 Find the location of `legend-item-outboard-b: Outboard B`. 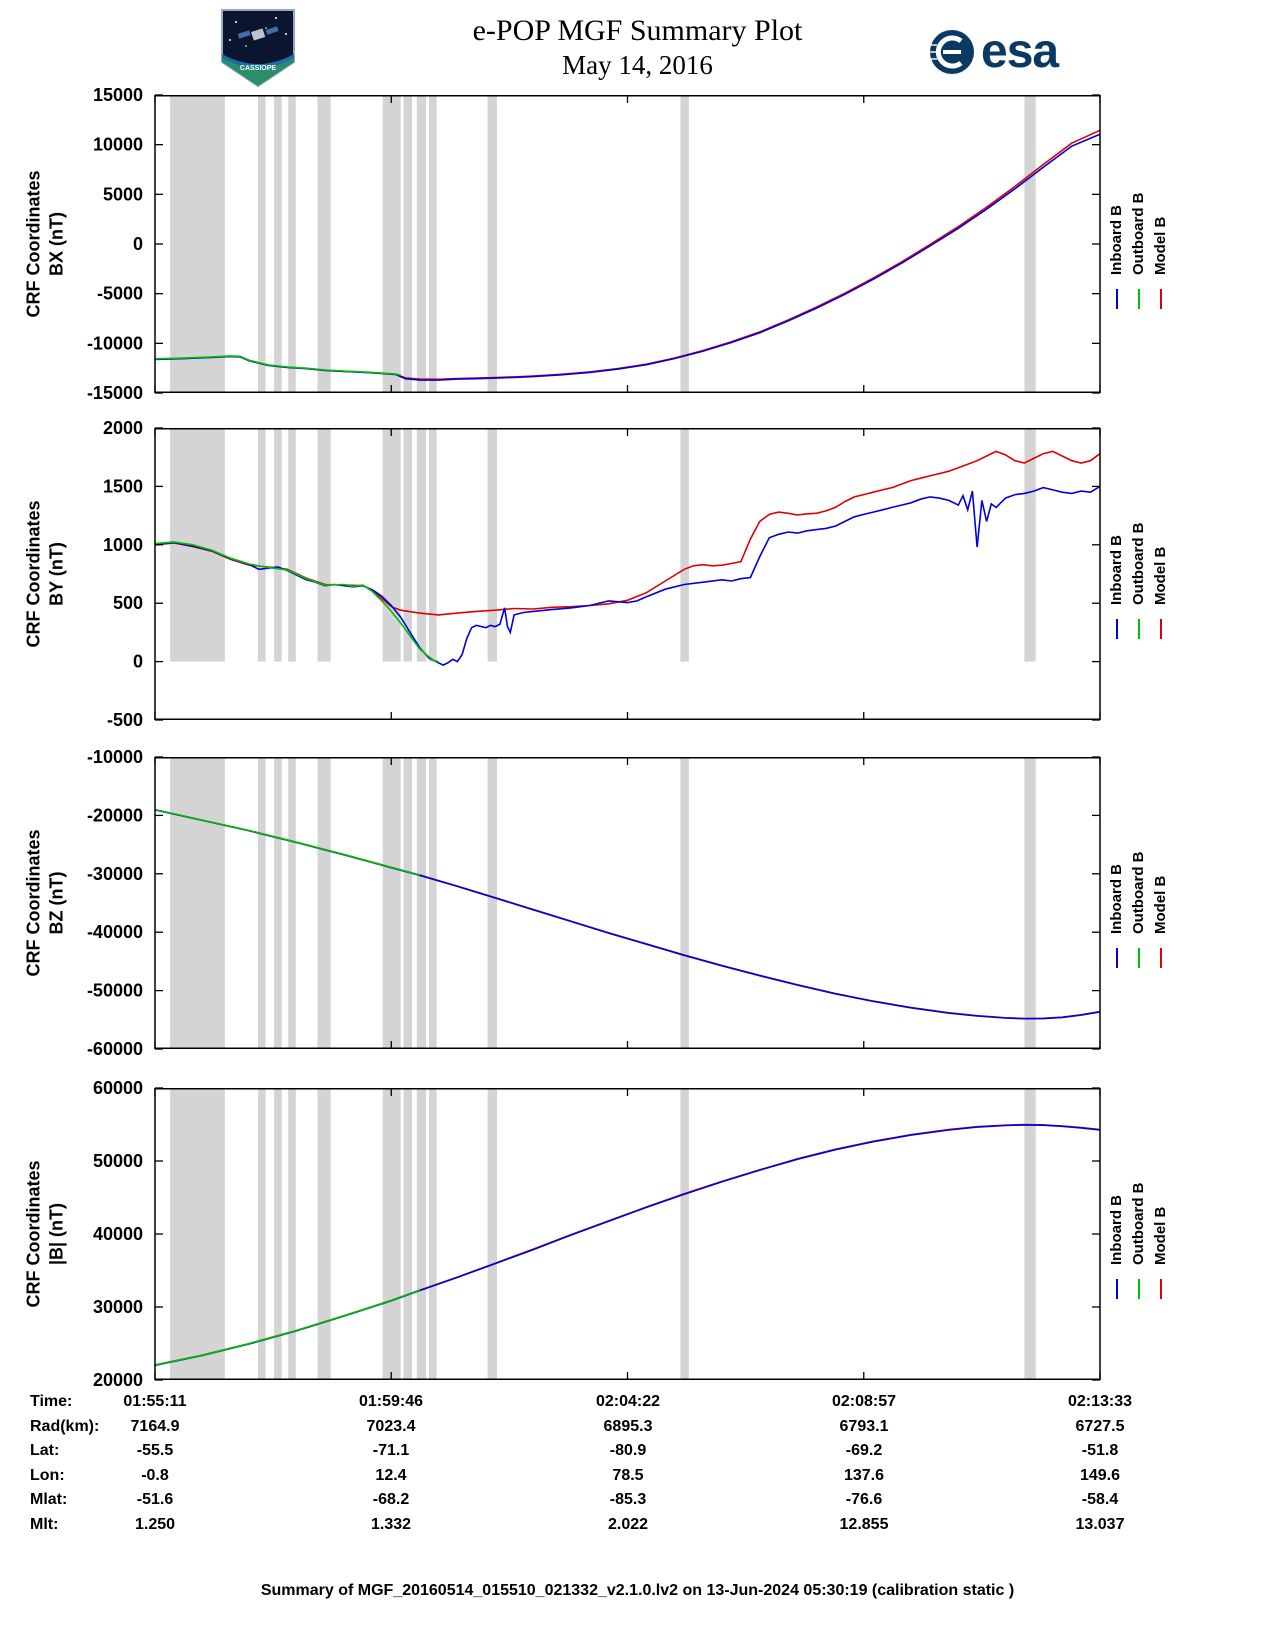

legend-item-outboard-b: Outboard B is located at coordinates (1138, 574).